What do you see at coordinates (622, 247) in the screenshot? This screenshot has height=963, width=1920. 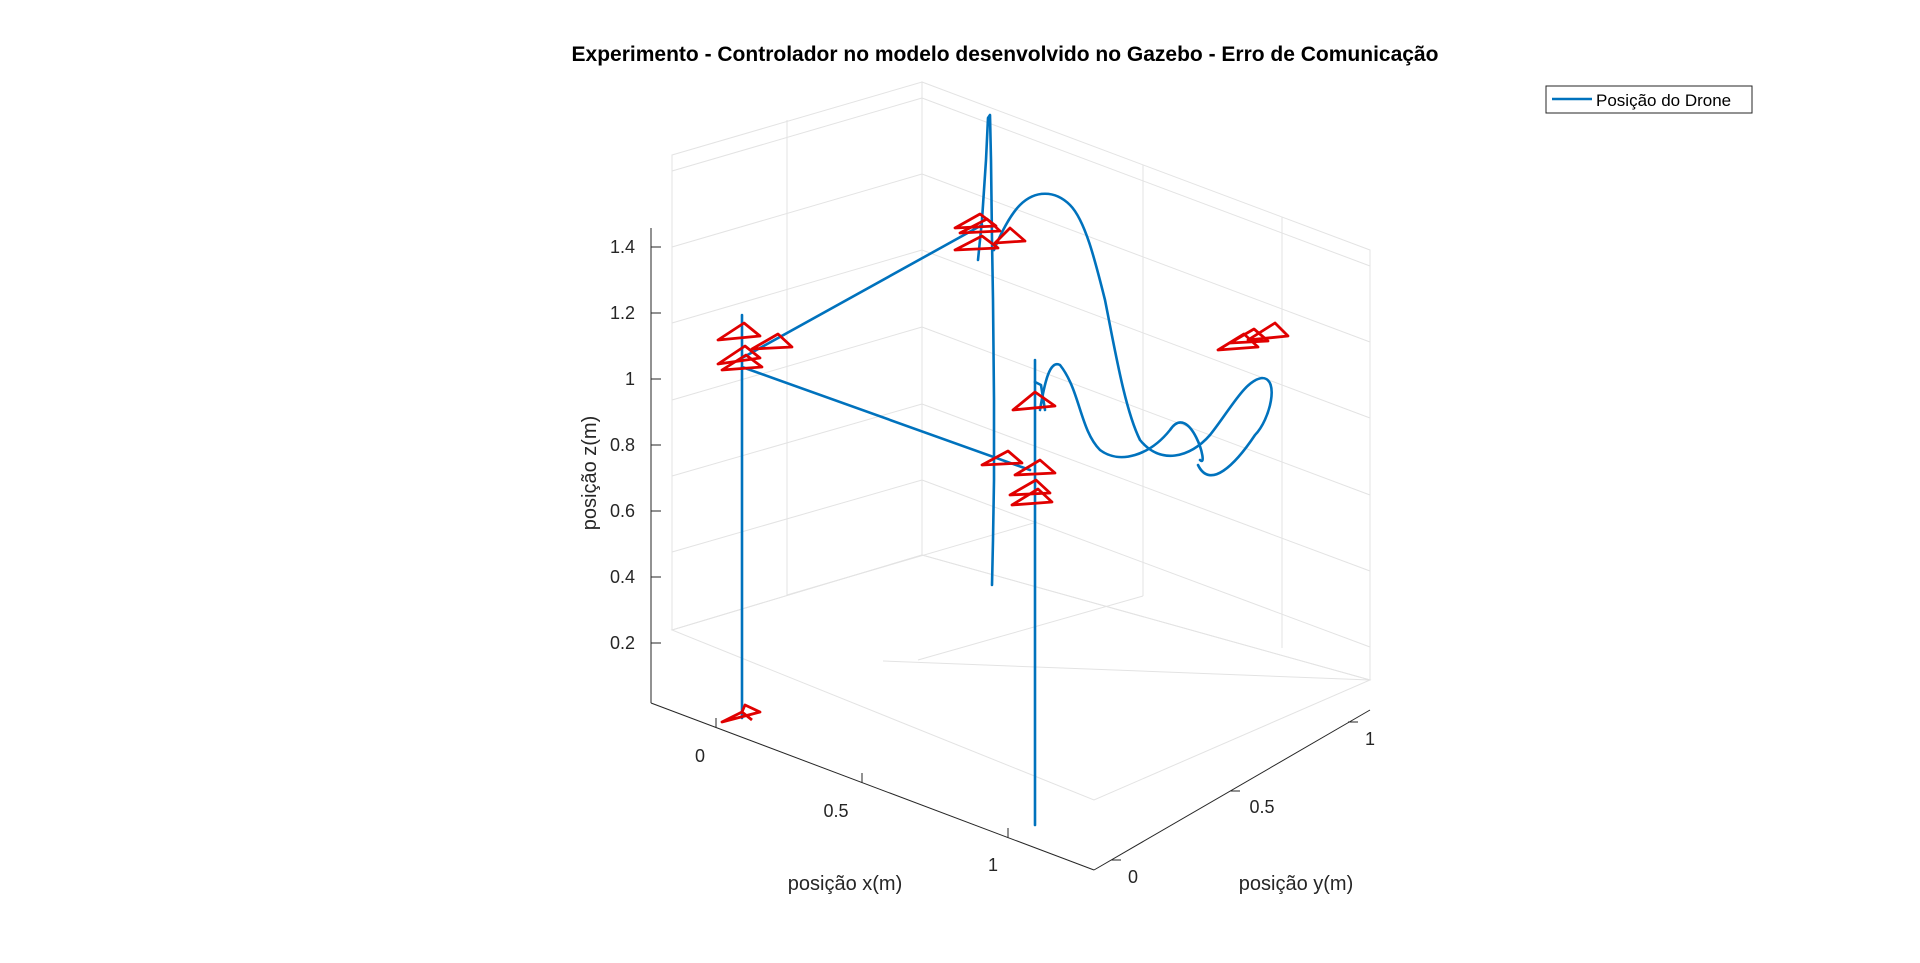 I see `z-tick-label: 1.4` at bounding box center [622, 247].